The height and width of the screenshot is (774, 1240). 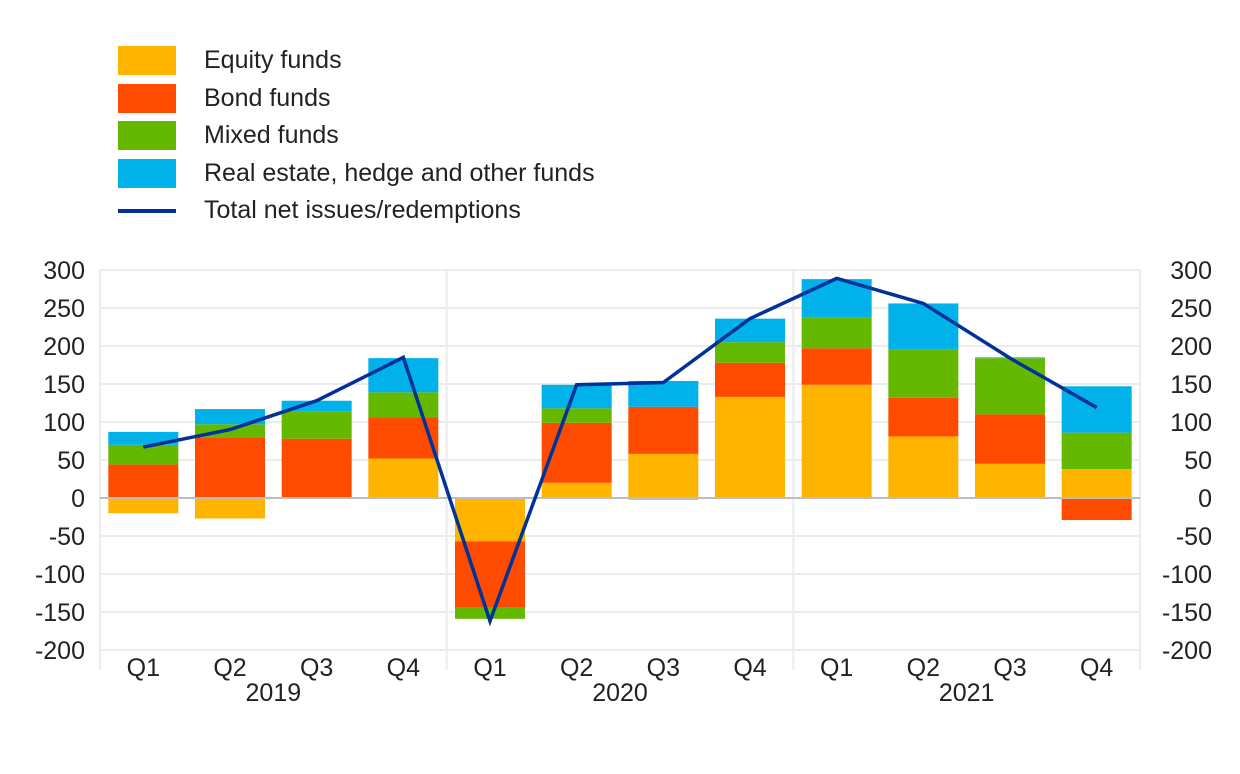 What do you see at coordinates (64, 271) in the screenshot?
I see `y-tick-label-left: 300` at bounding box center [64, 271].